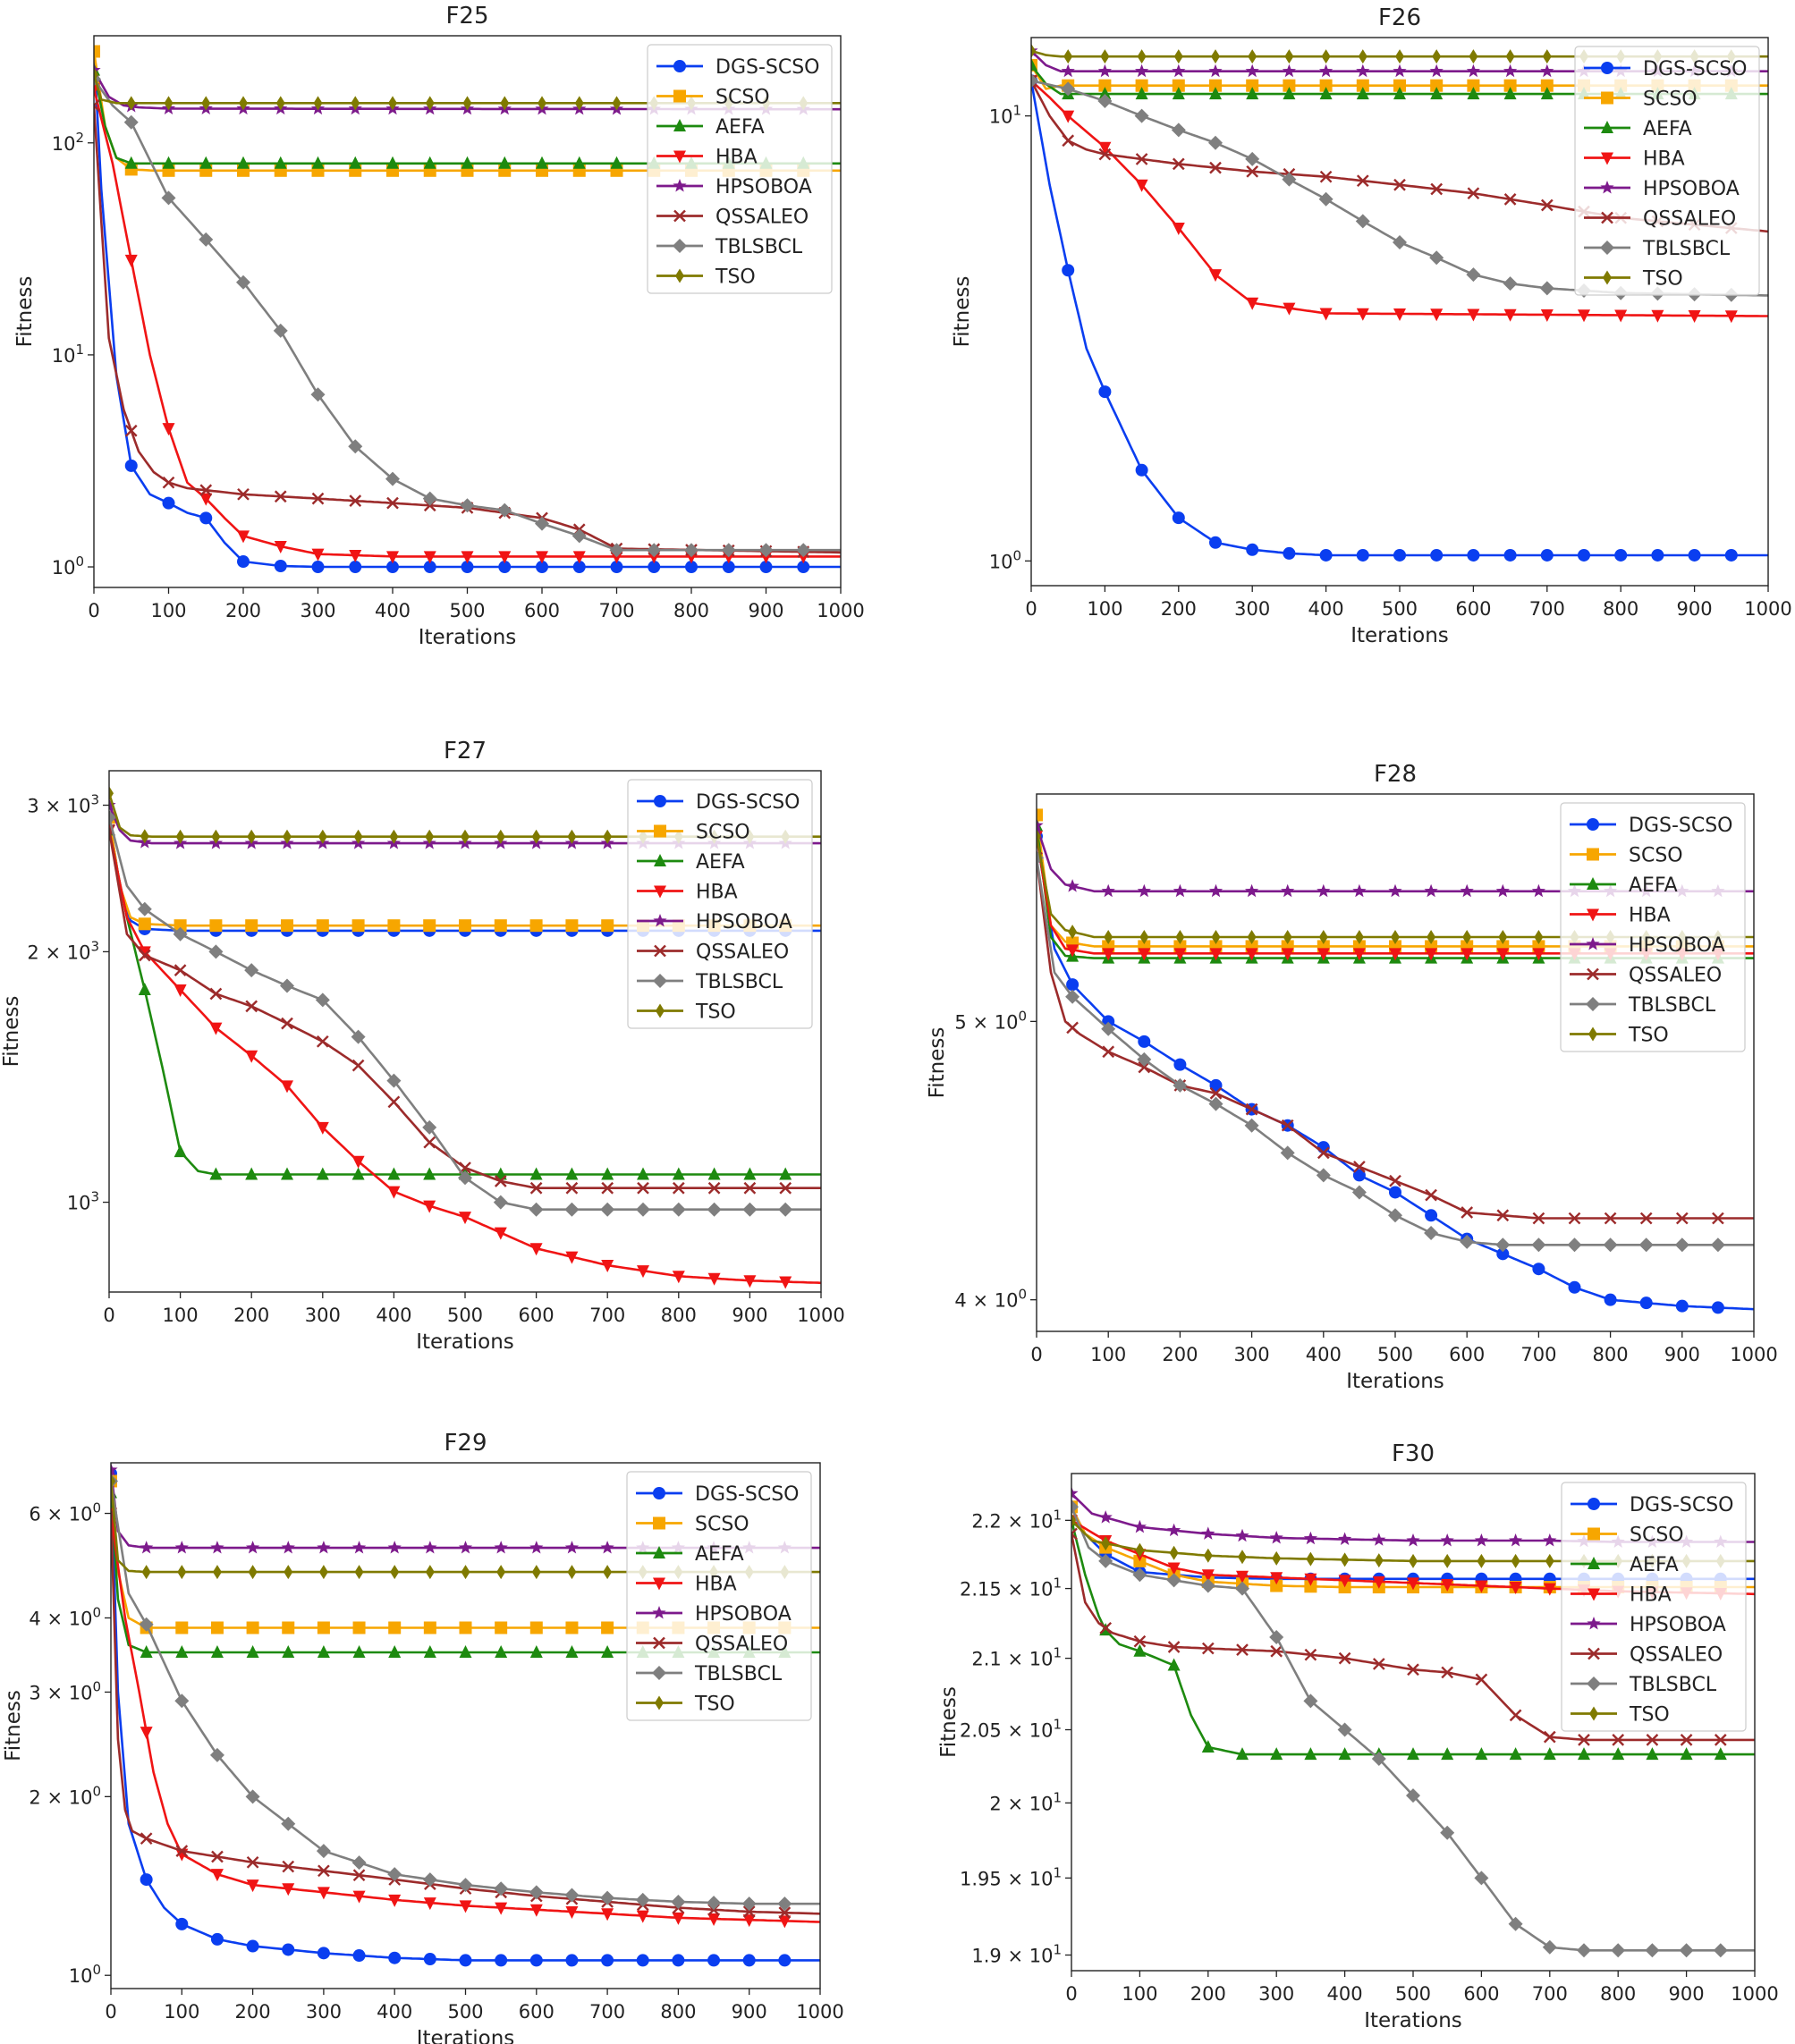 The width and height of the screenshot is (1795, 2044). What do you see at coordinates (324, 2012) in the screenshot?
I see `x-tick-label: 300` at bounding box center [324, 2012].